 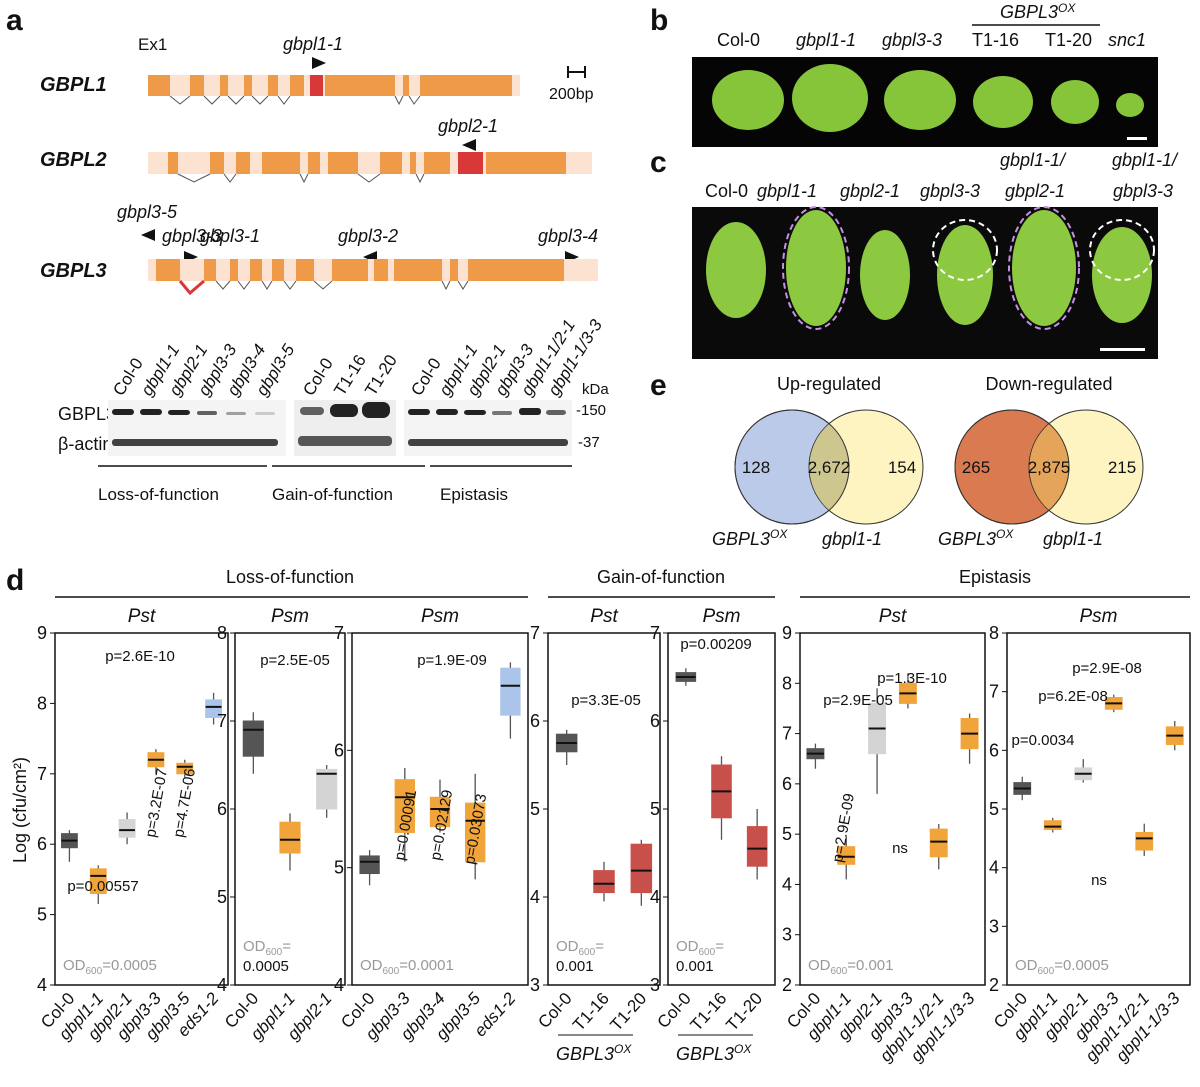 I want to click on genotype-label: snc1, so click(x=1127, y=40).